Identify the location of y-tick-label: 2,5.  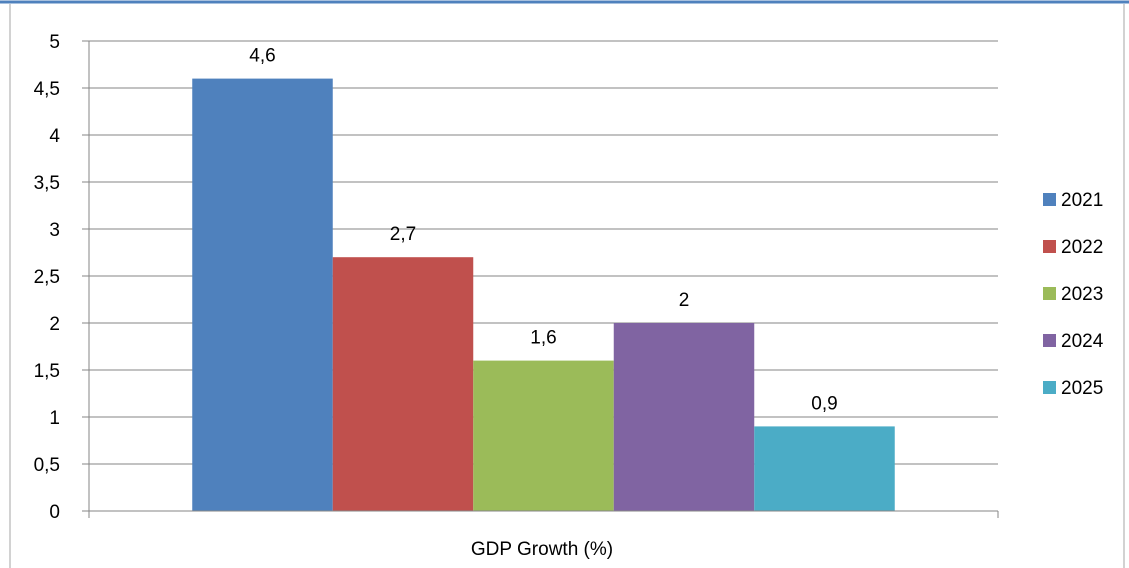
(47, 277).